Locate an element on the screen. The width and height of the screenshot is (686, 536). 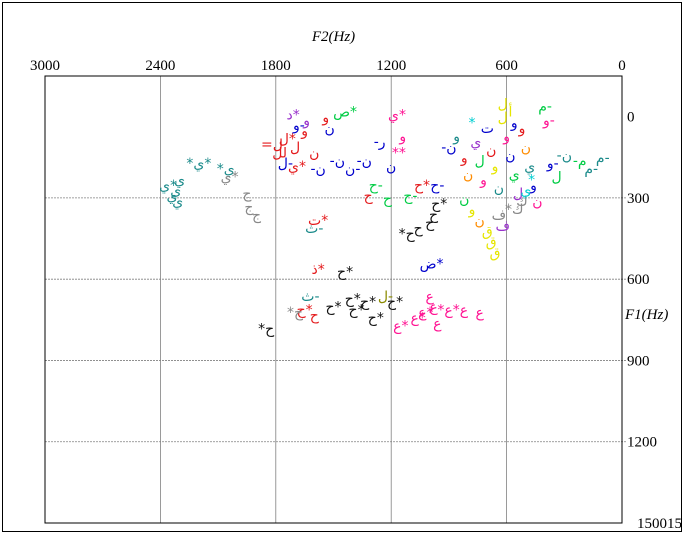
data-point: *ي is located at coordinates (226, 170).